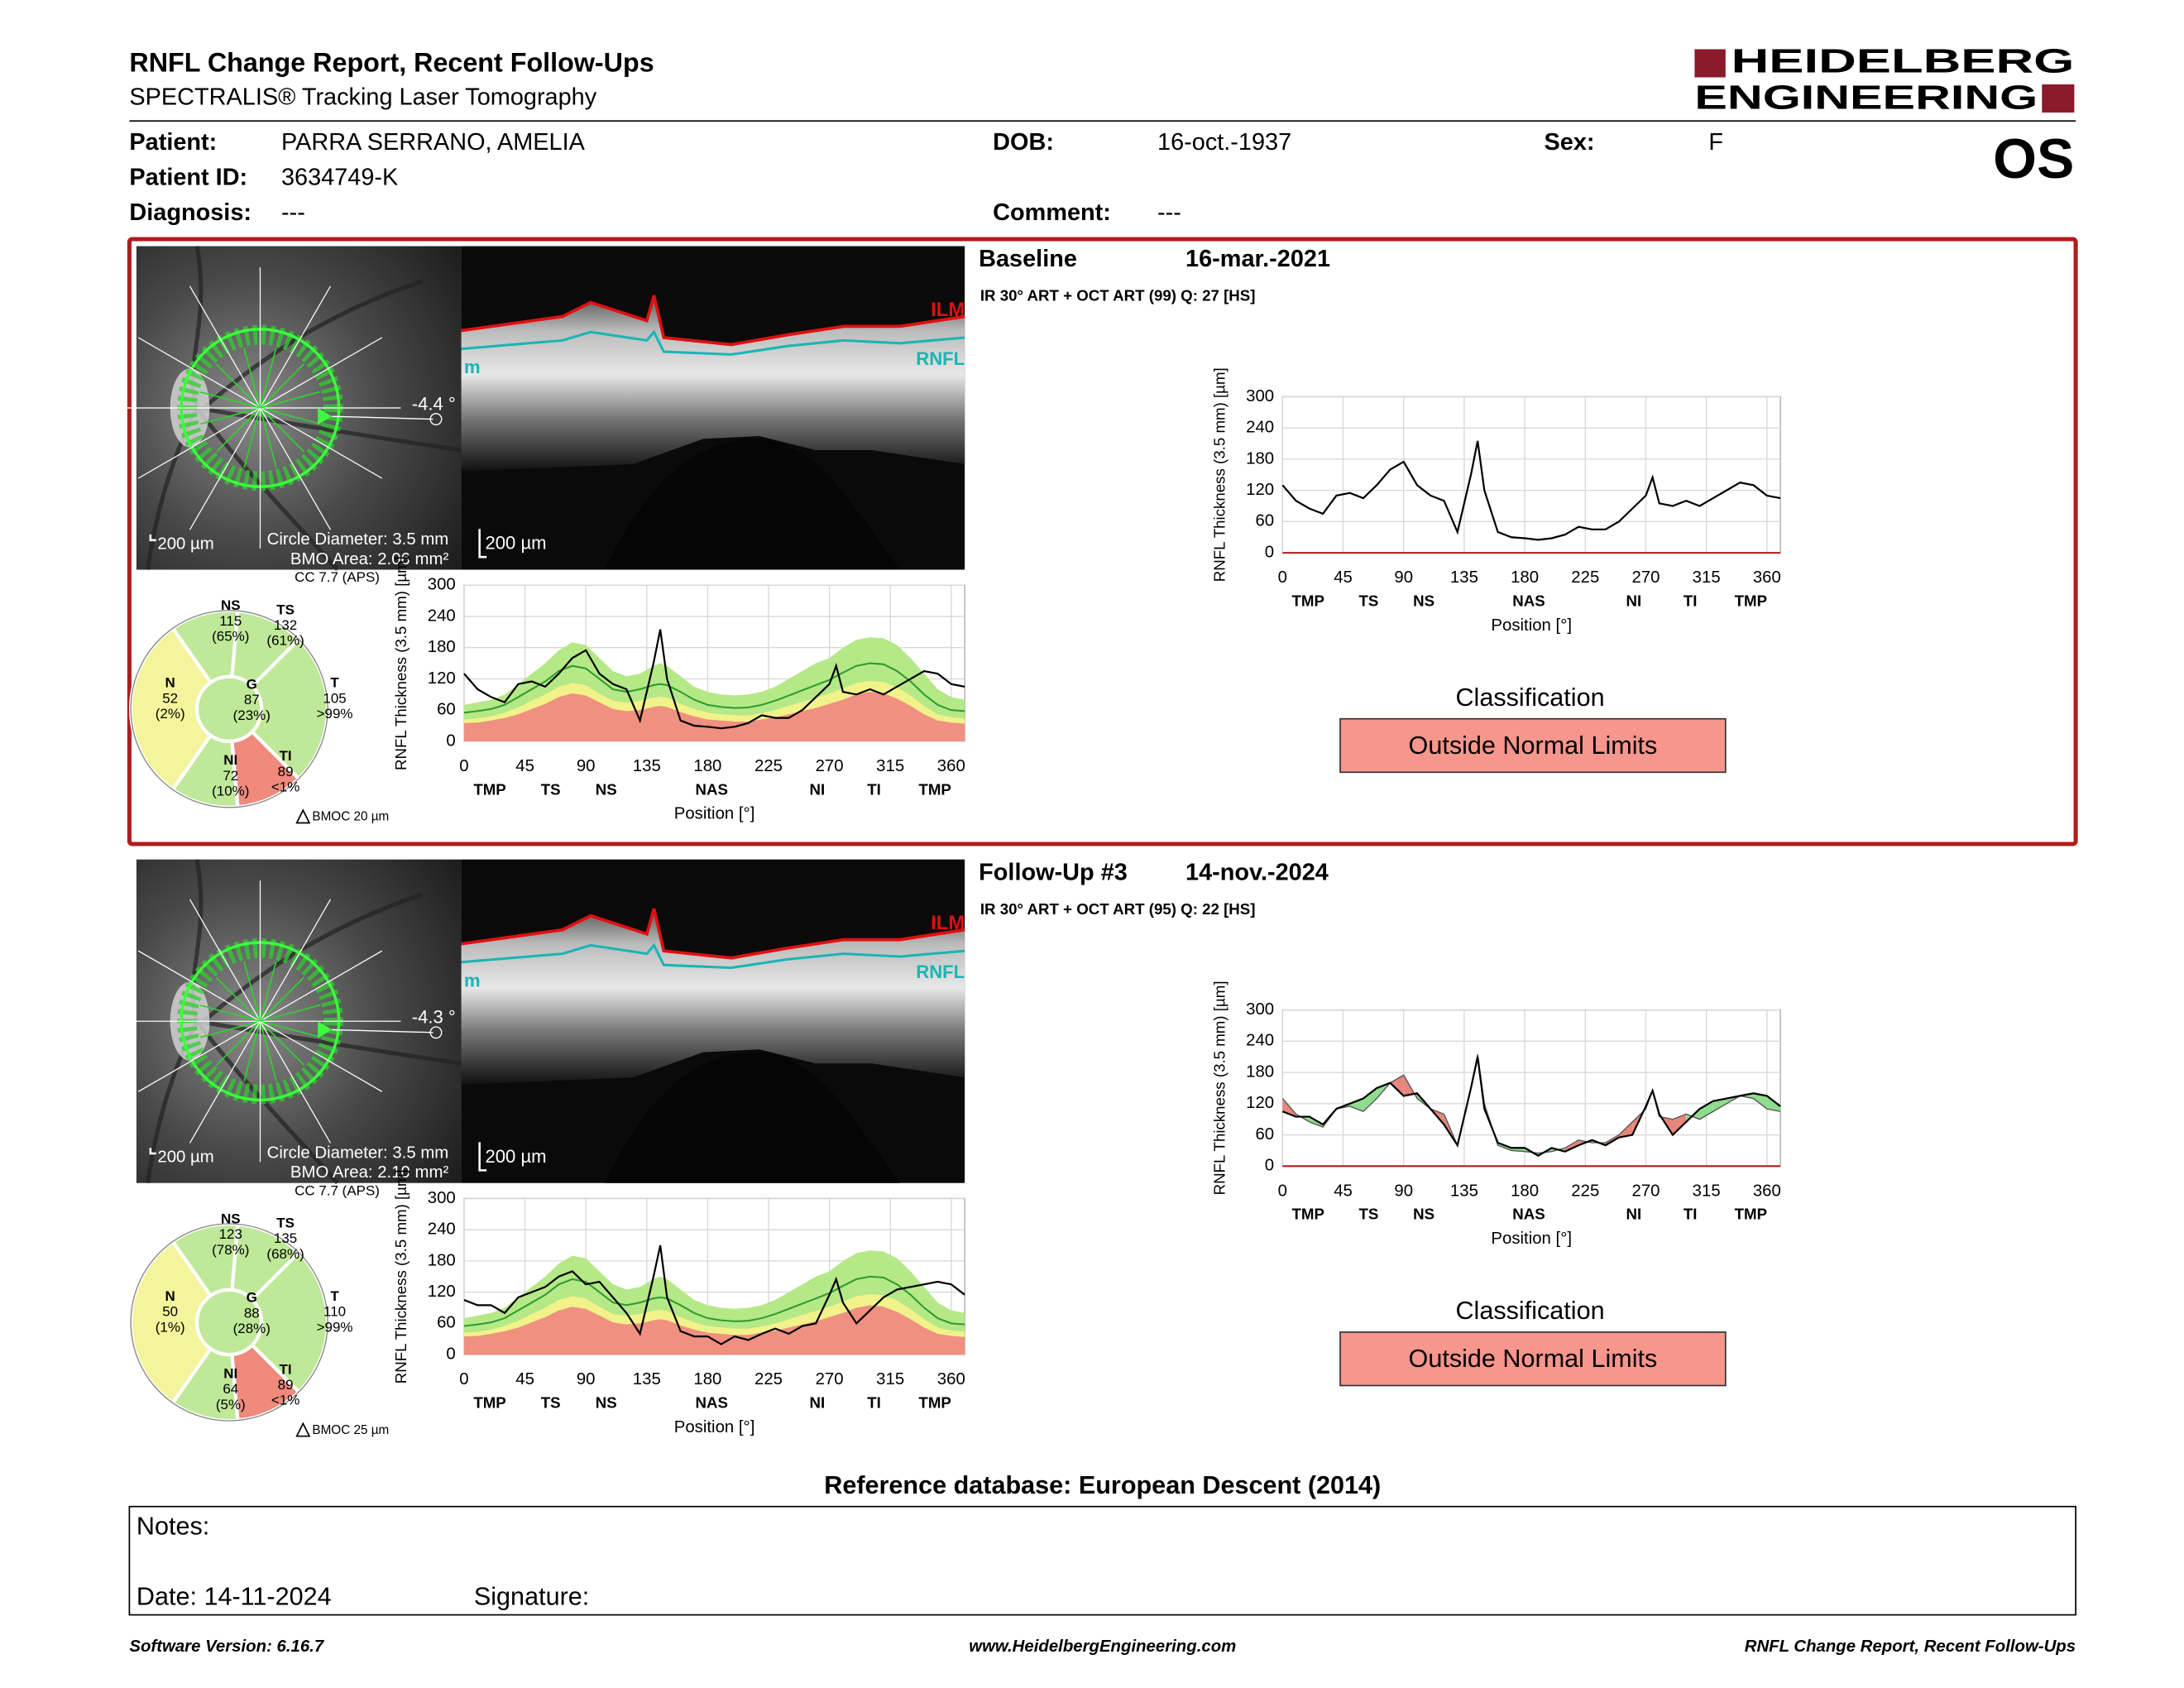 This screenshot has height=1688, width=2184. What do you see at coordinates (951, 766) in the screenshot?
I see `x-tick-label: 360` at bounding box center [951, 766].